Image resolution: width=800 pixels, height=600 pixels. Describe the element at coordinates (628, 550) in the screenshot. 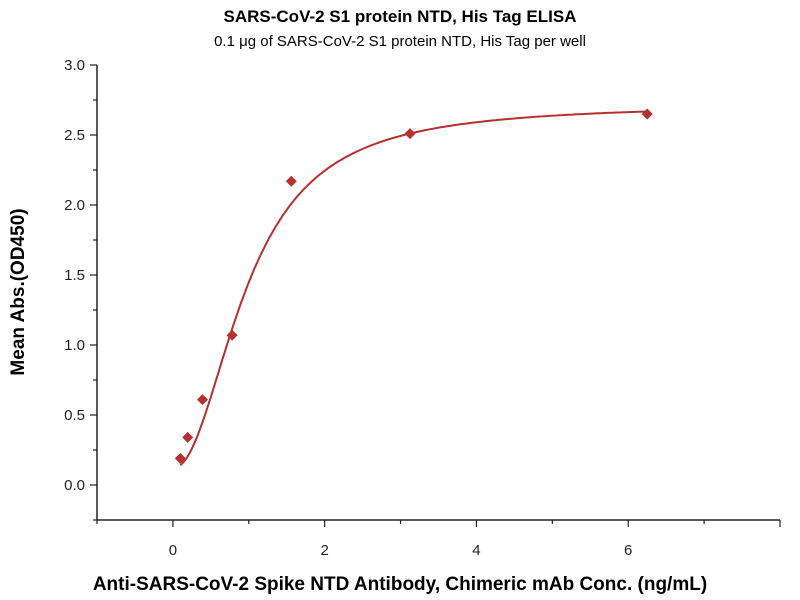

I see `x-tick-label: 6` at that location.